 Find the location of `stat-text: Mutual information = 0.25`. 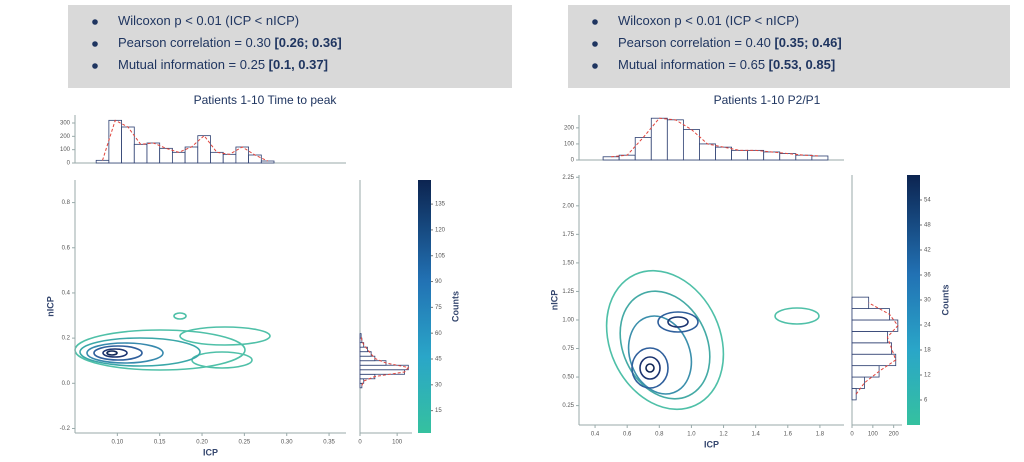

stat-text: Mutual information = 0.25 is located at coordinates (193, 64).